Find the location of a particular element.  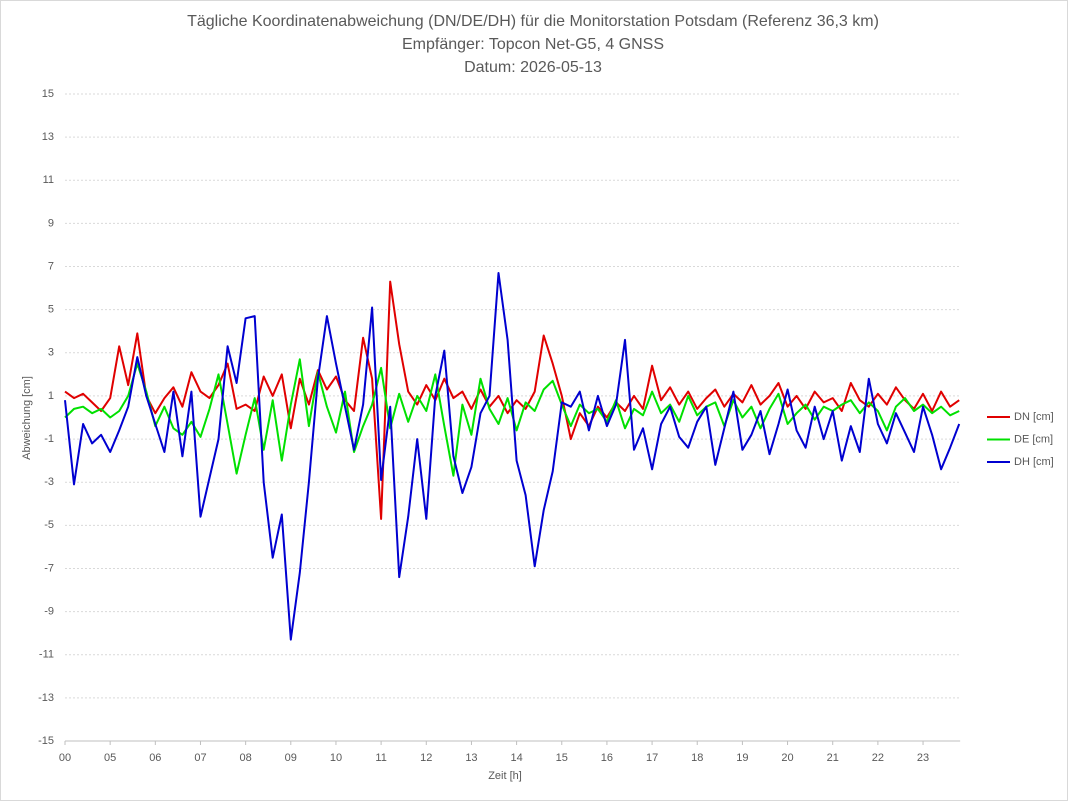

x-tick-label: 09 is located at coordinates (291, 758).